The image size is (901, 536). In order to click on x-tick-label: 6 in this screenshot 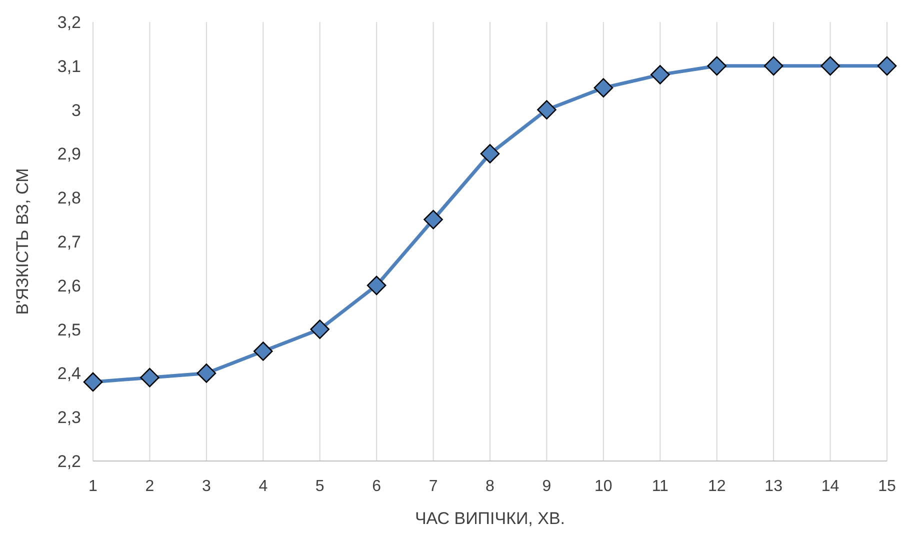, I will do `click(377, 486)`.